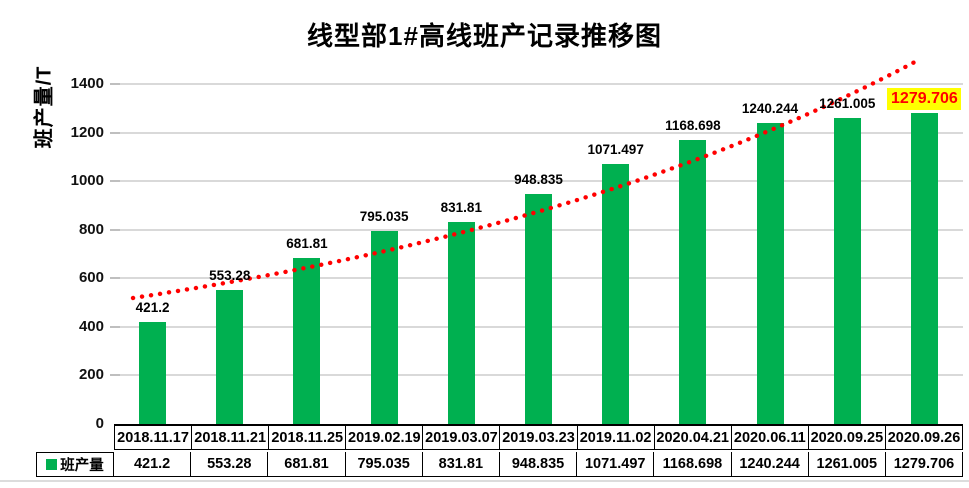 The image size is (969, 488). What do you see at coordinates (91, 278) in the screenshot?
I see `y-axis-tick-label: 600` at bounding box center [91, 278].